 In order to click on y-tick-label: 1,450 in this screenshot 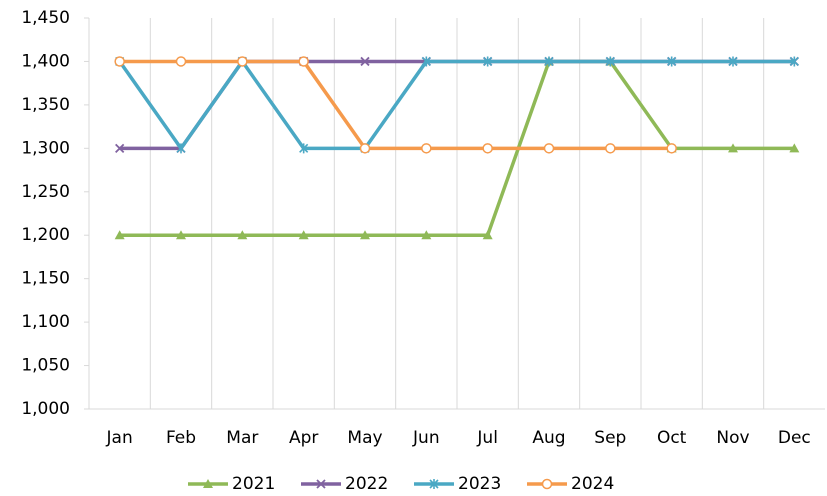, I will do `click(45, 18)`.